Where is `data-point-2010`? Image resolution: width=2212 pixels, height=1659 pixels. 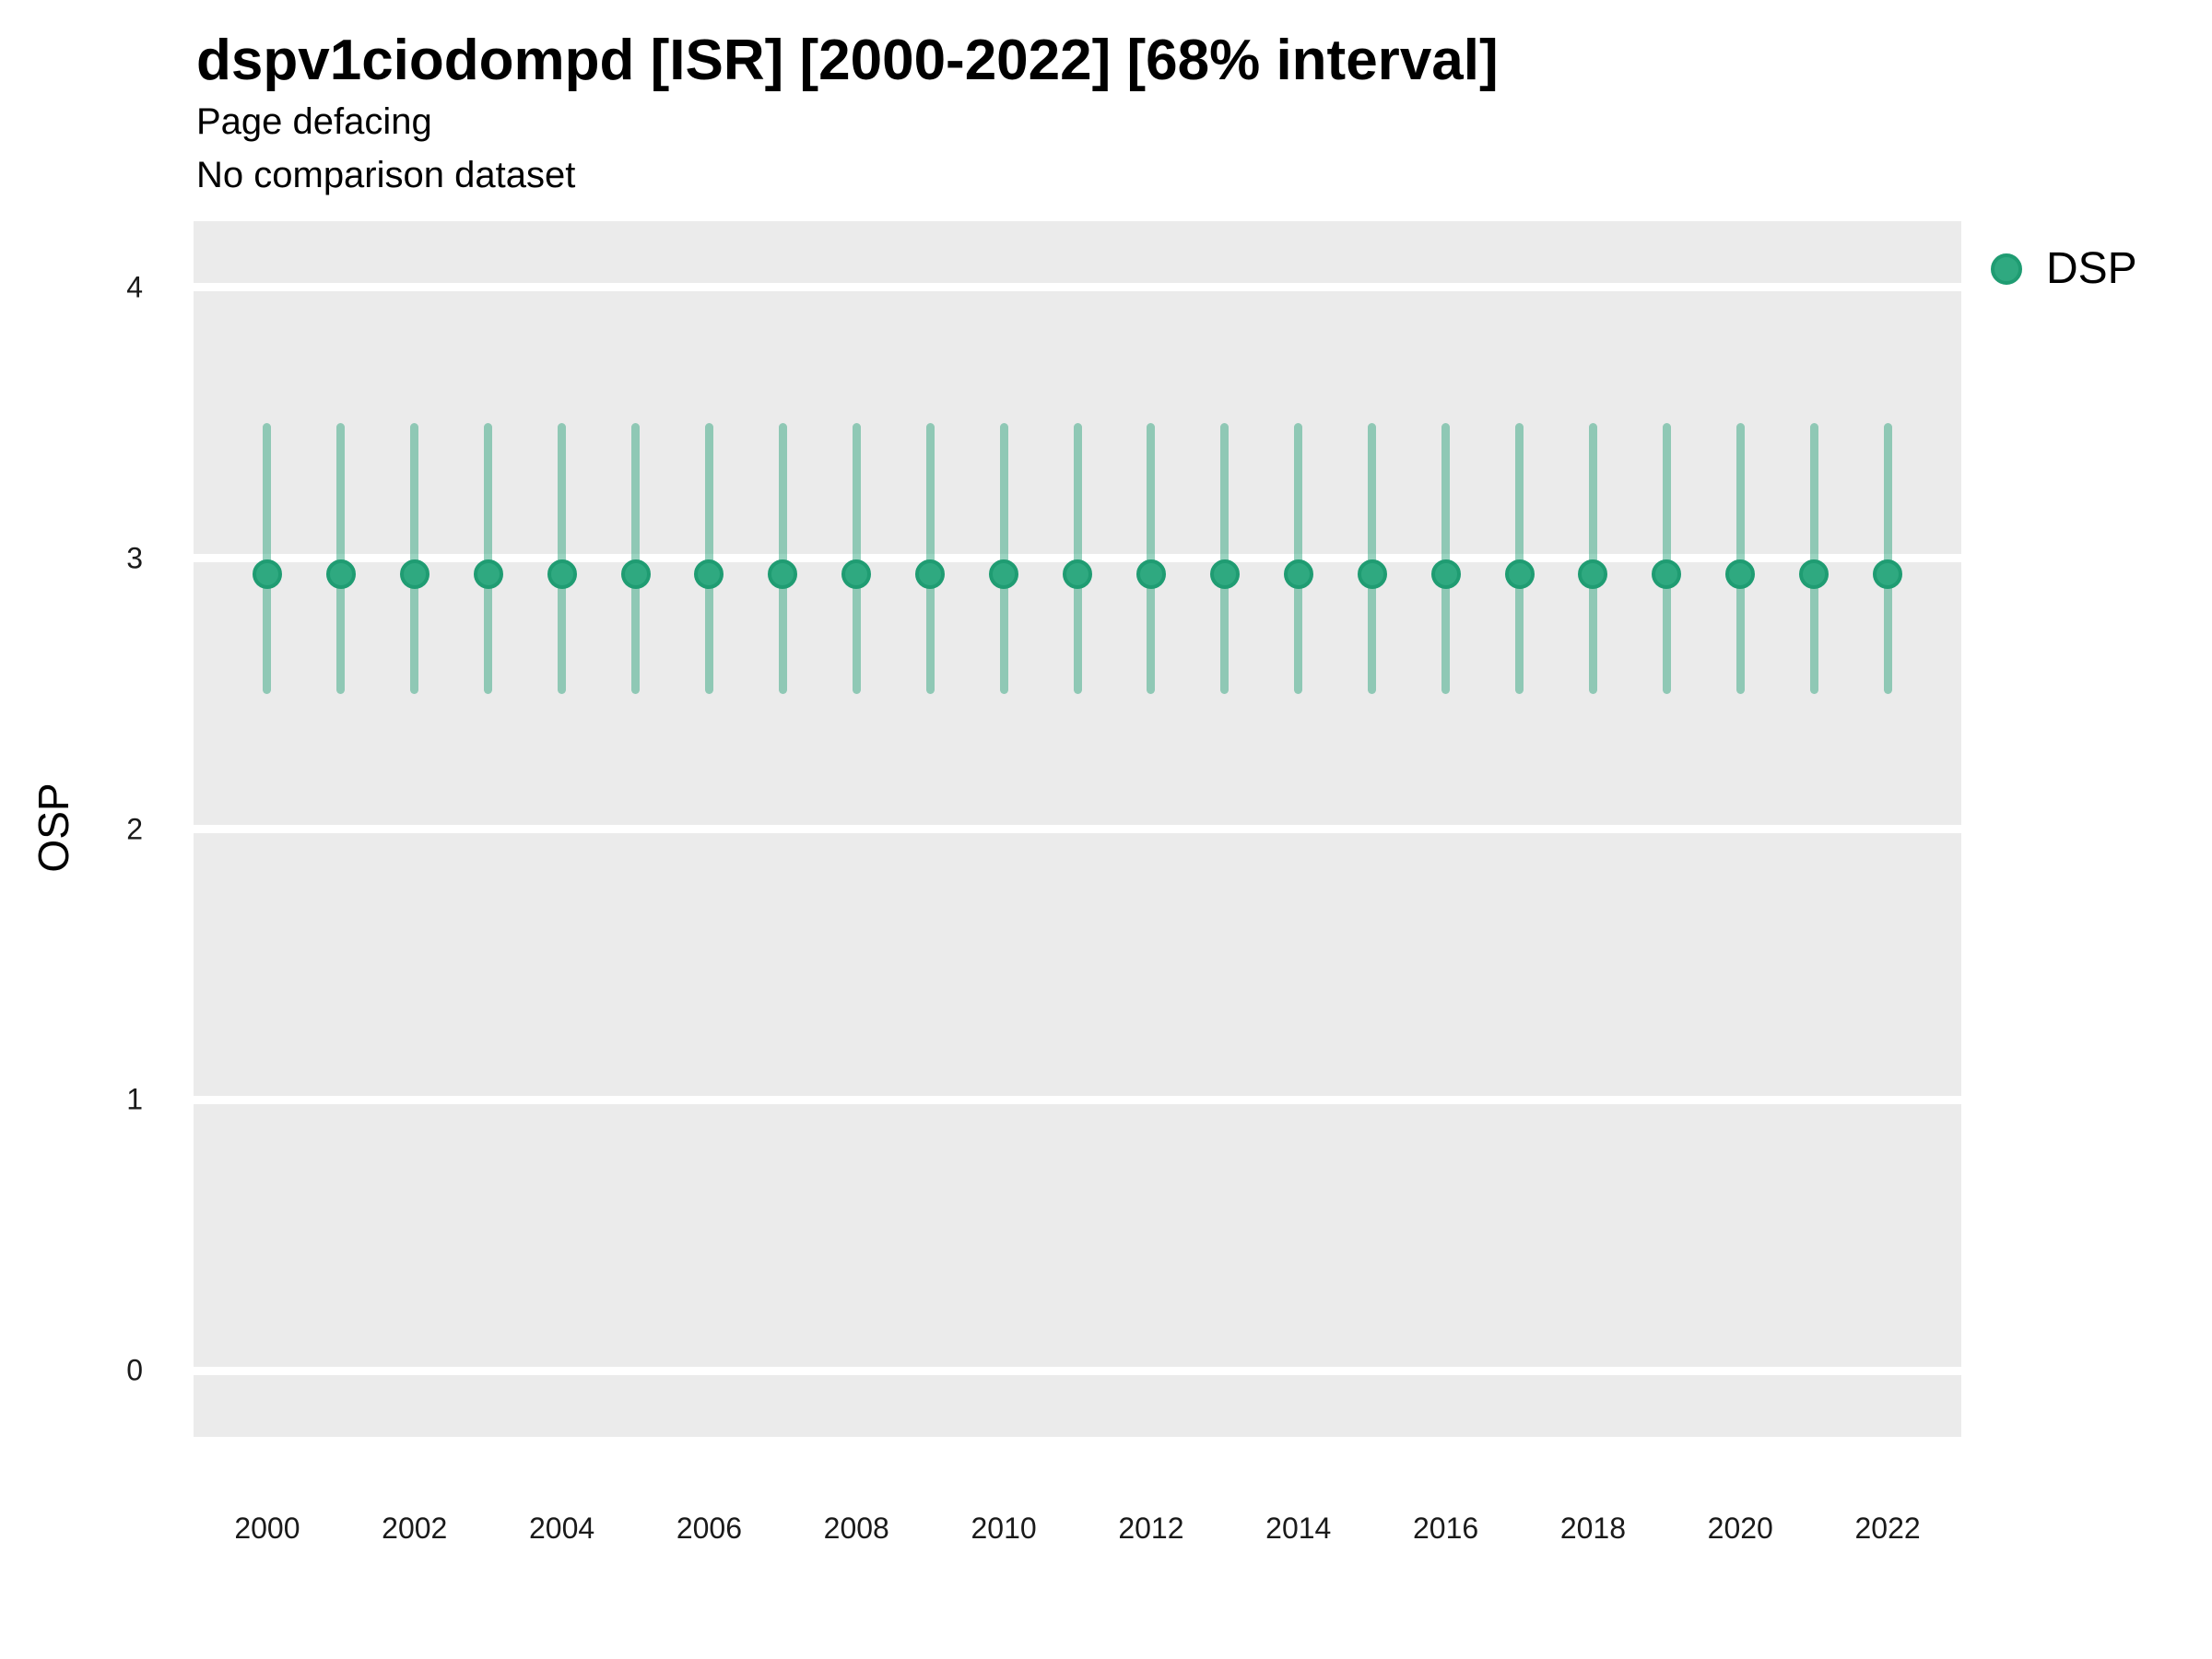 data-point-2010 is located at coordinates (1004, 574).